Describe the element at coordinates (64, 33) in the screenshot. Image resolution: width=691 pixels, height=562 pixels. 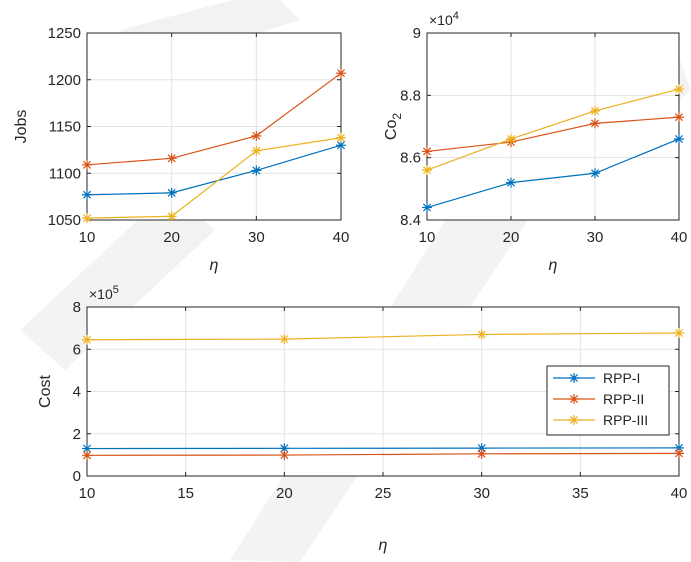
I see `y-tick-label: 1250` at that location.